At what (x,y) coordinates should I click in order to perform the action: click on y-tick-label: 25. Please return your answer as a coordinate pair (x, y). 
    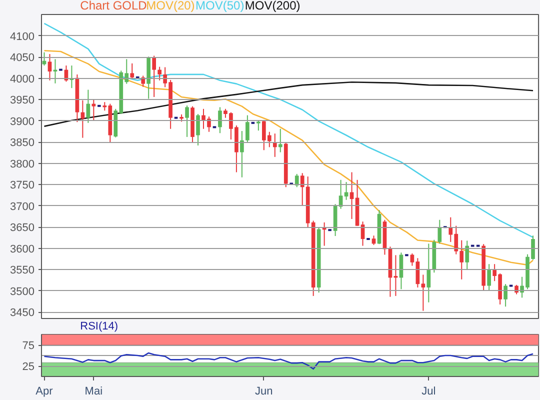
    Looking at the image, I should click on (28, 367).